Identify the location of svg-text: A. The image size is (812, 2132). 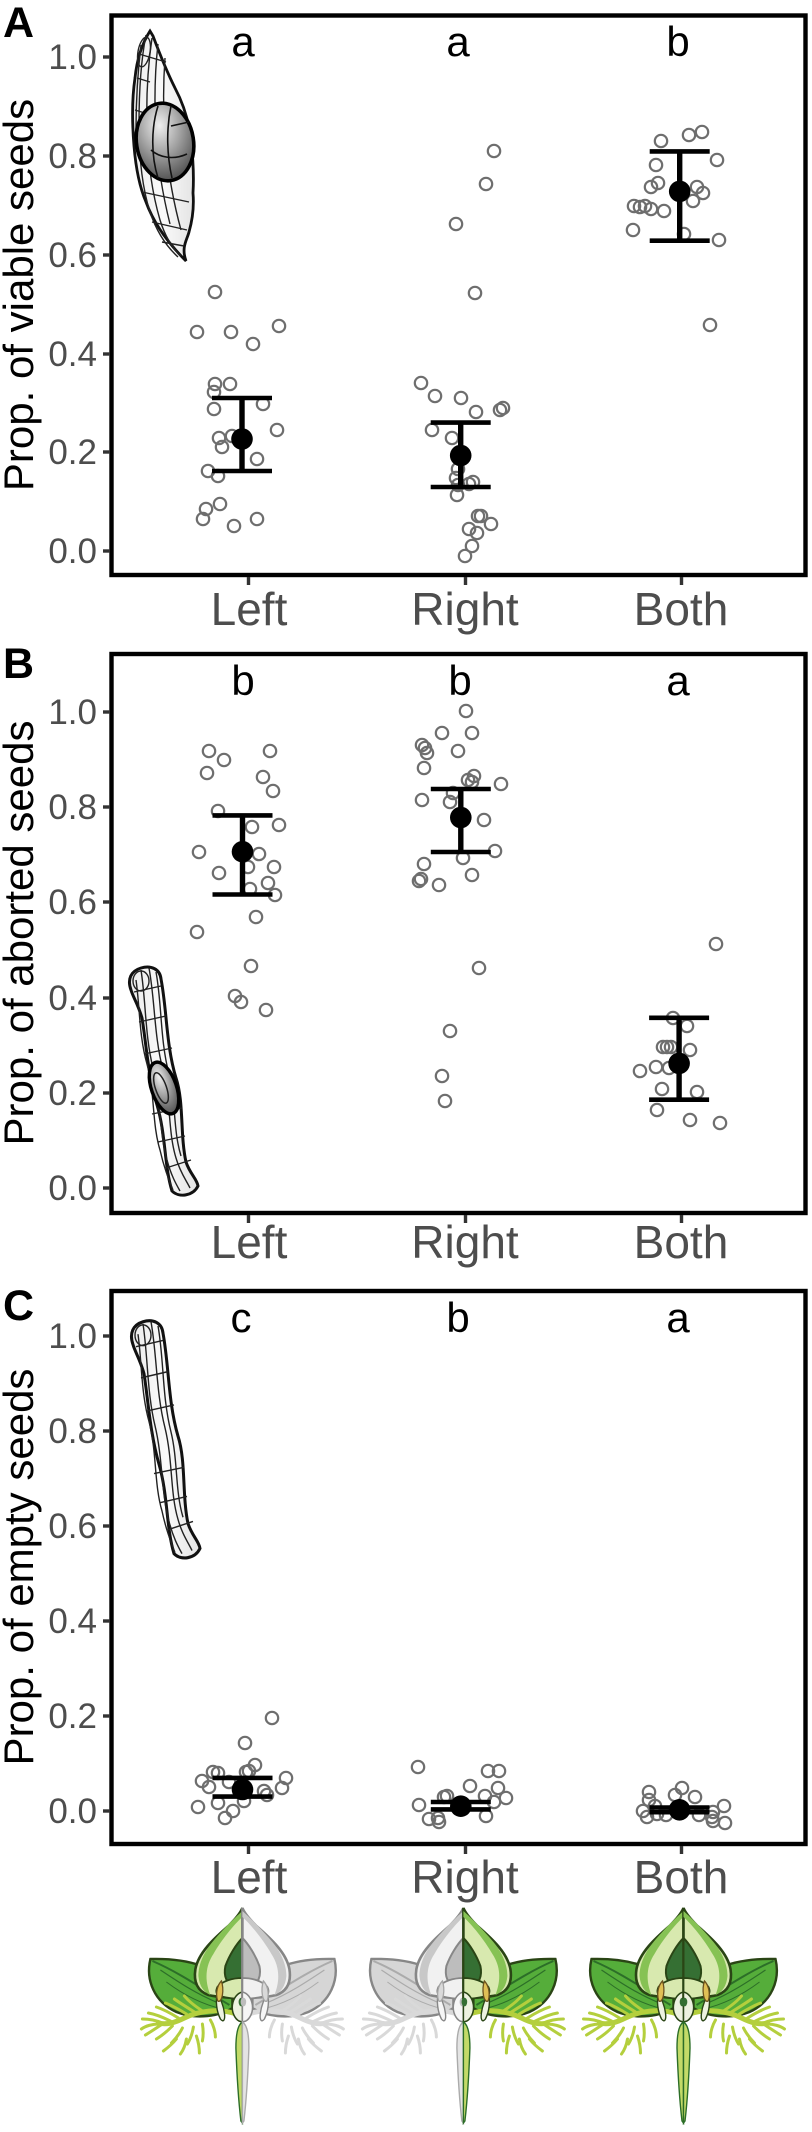
(18, 23).